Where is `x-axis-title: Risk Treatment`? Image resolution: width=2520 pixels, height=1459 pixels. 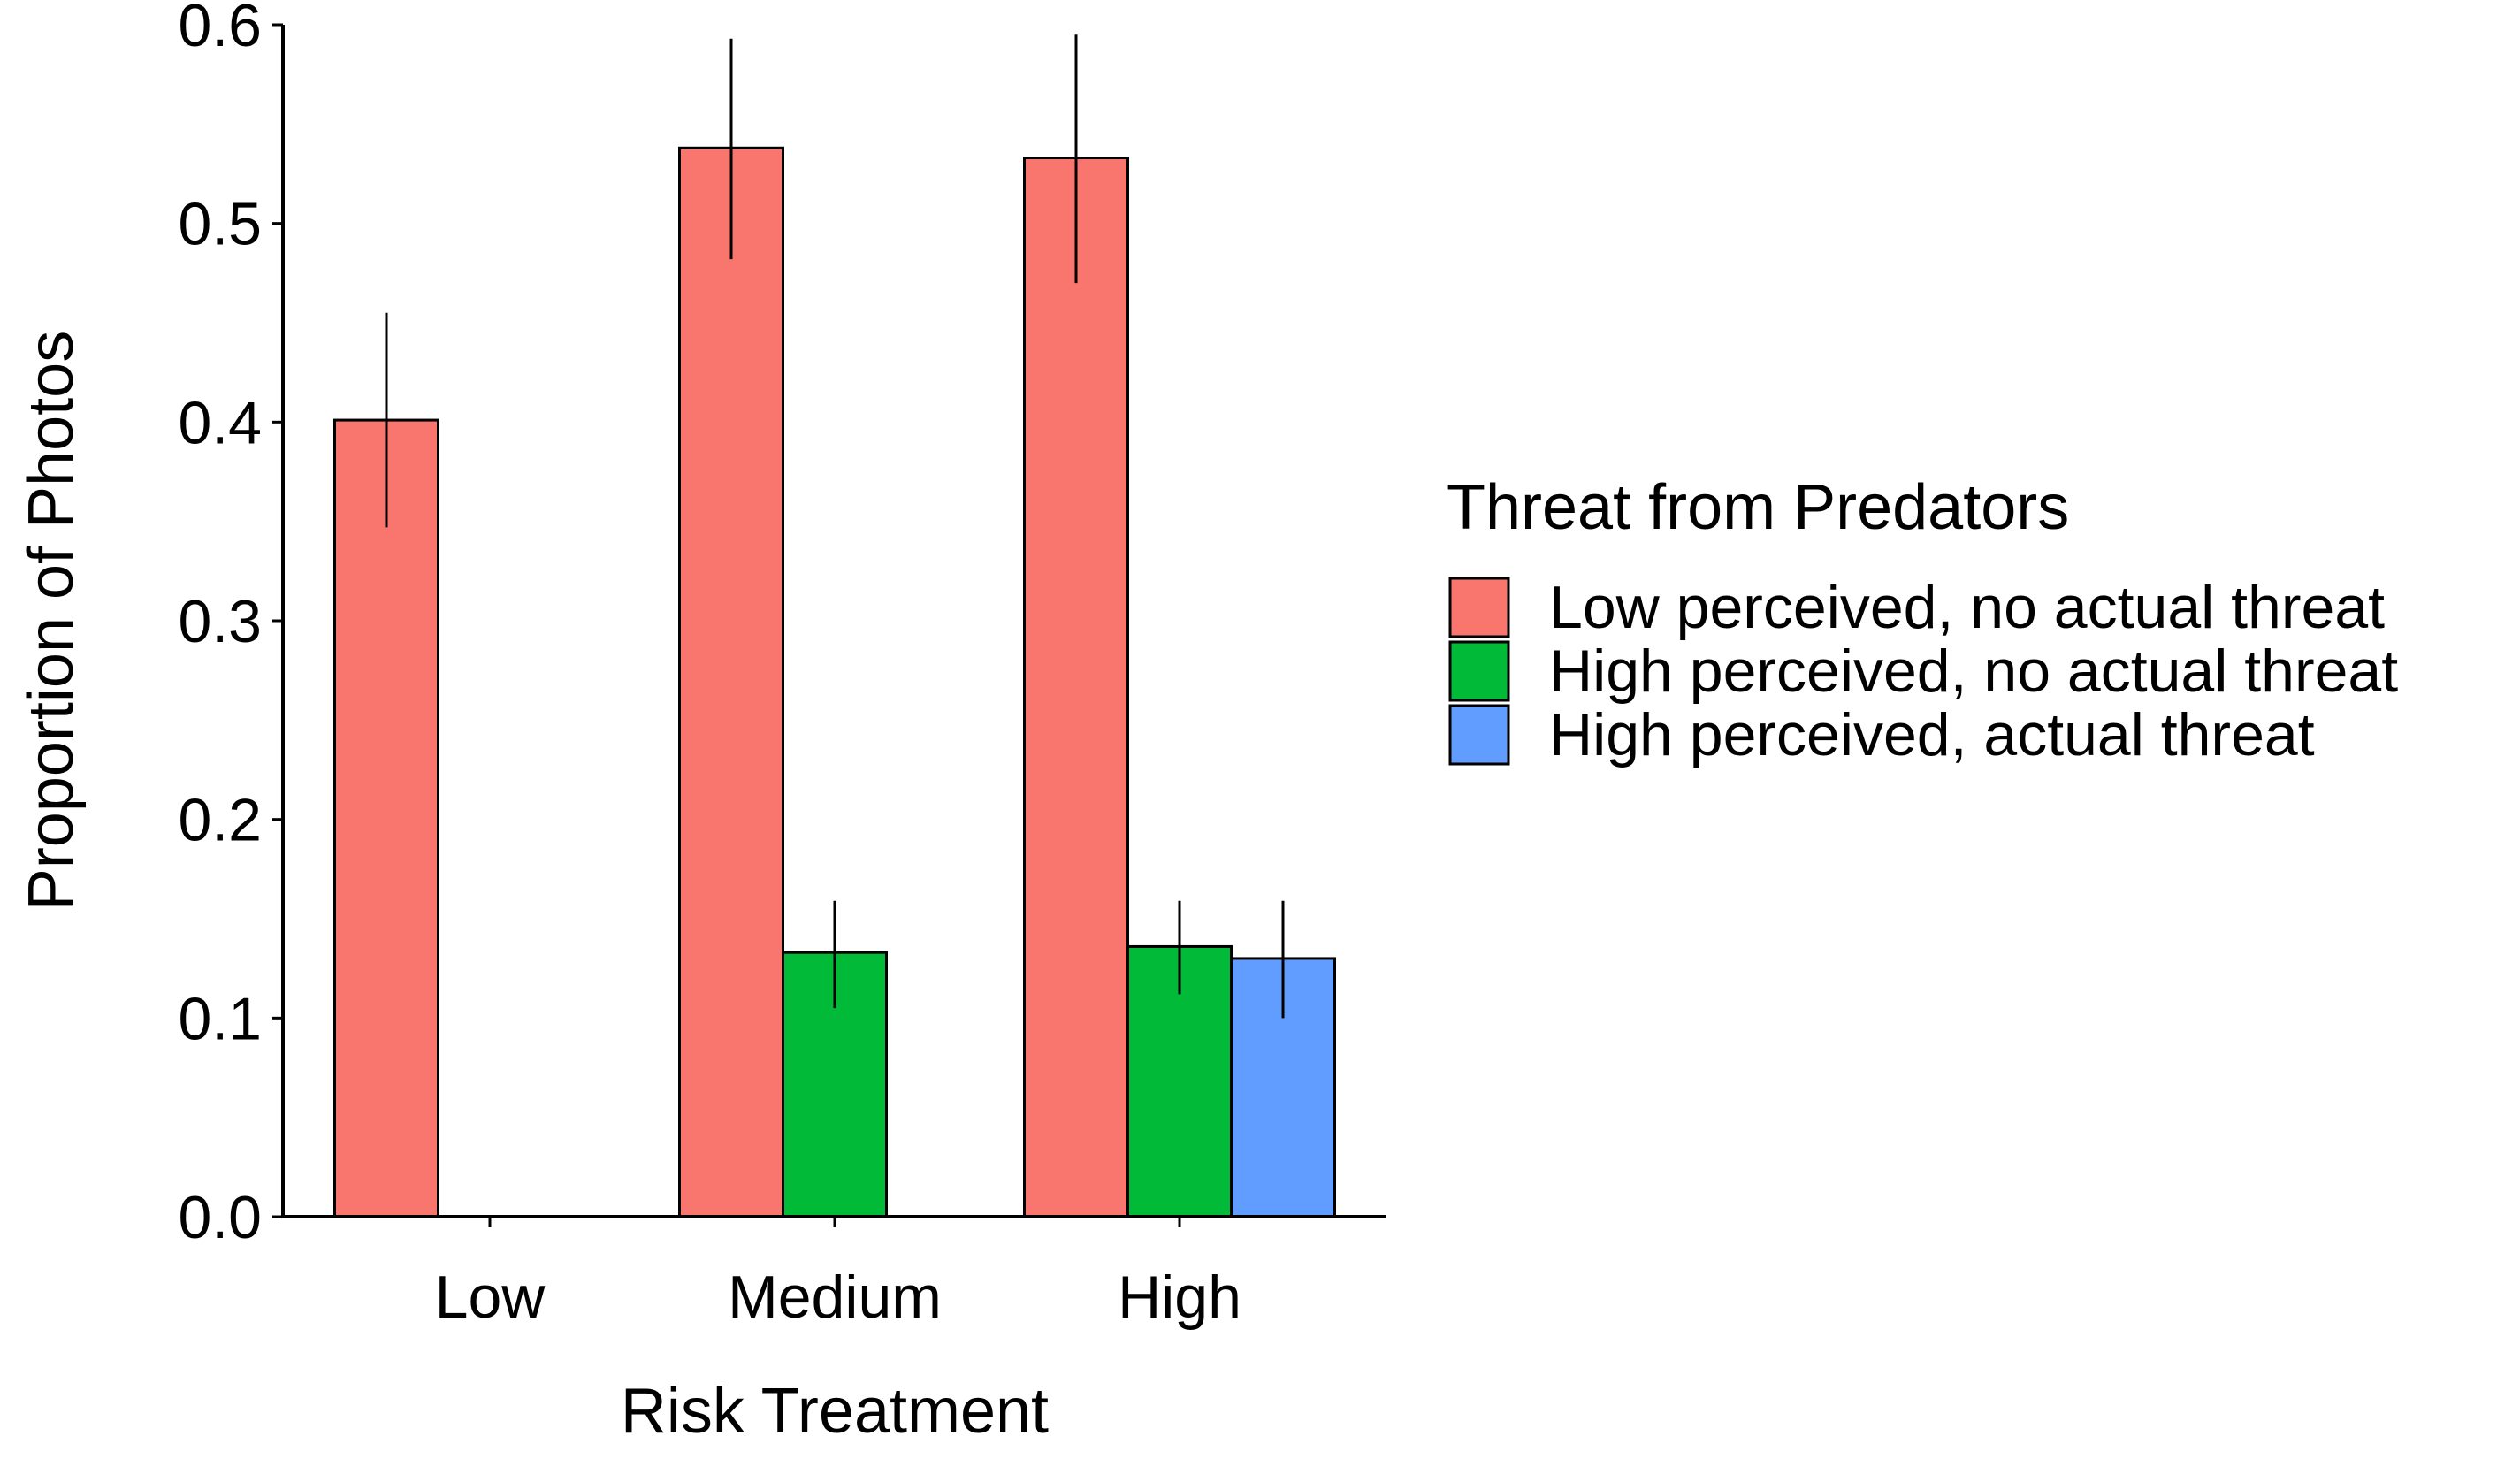 x-axis-title: Risk Treatment is located at coordinates (835, 1412).